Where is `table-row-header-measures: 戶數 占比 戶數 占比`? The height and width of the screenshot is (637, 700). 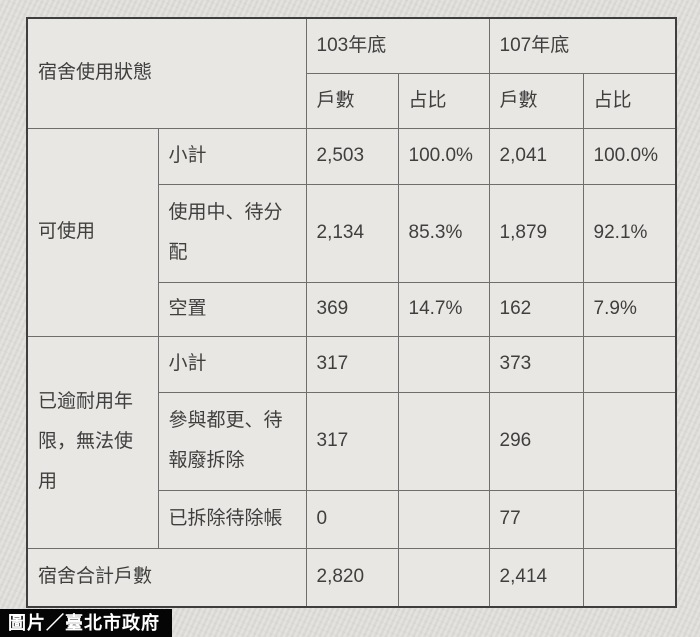
table-row-header-measures: 戶數 占比 戶數 占比 is located at coordinates (352, 100).